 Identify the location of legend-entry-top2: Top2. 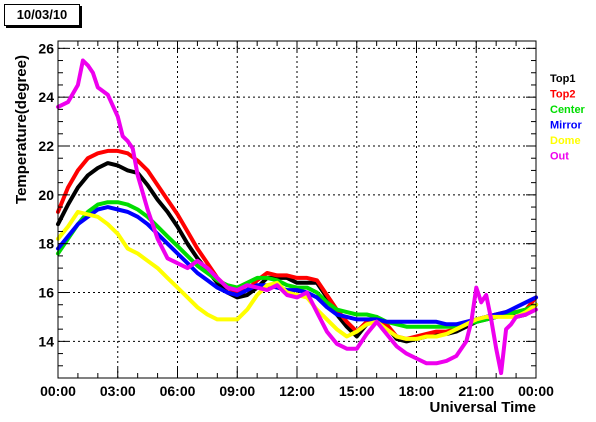
(562, 95).